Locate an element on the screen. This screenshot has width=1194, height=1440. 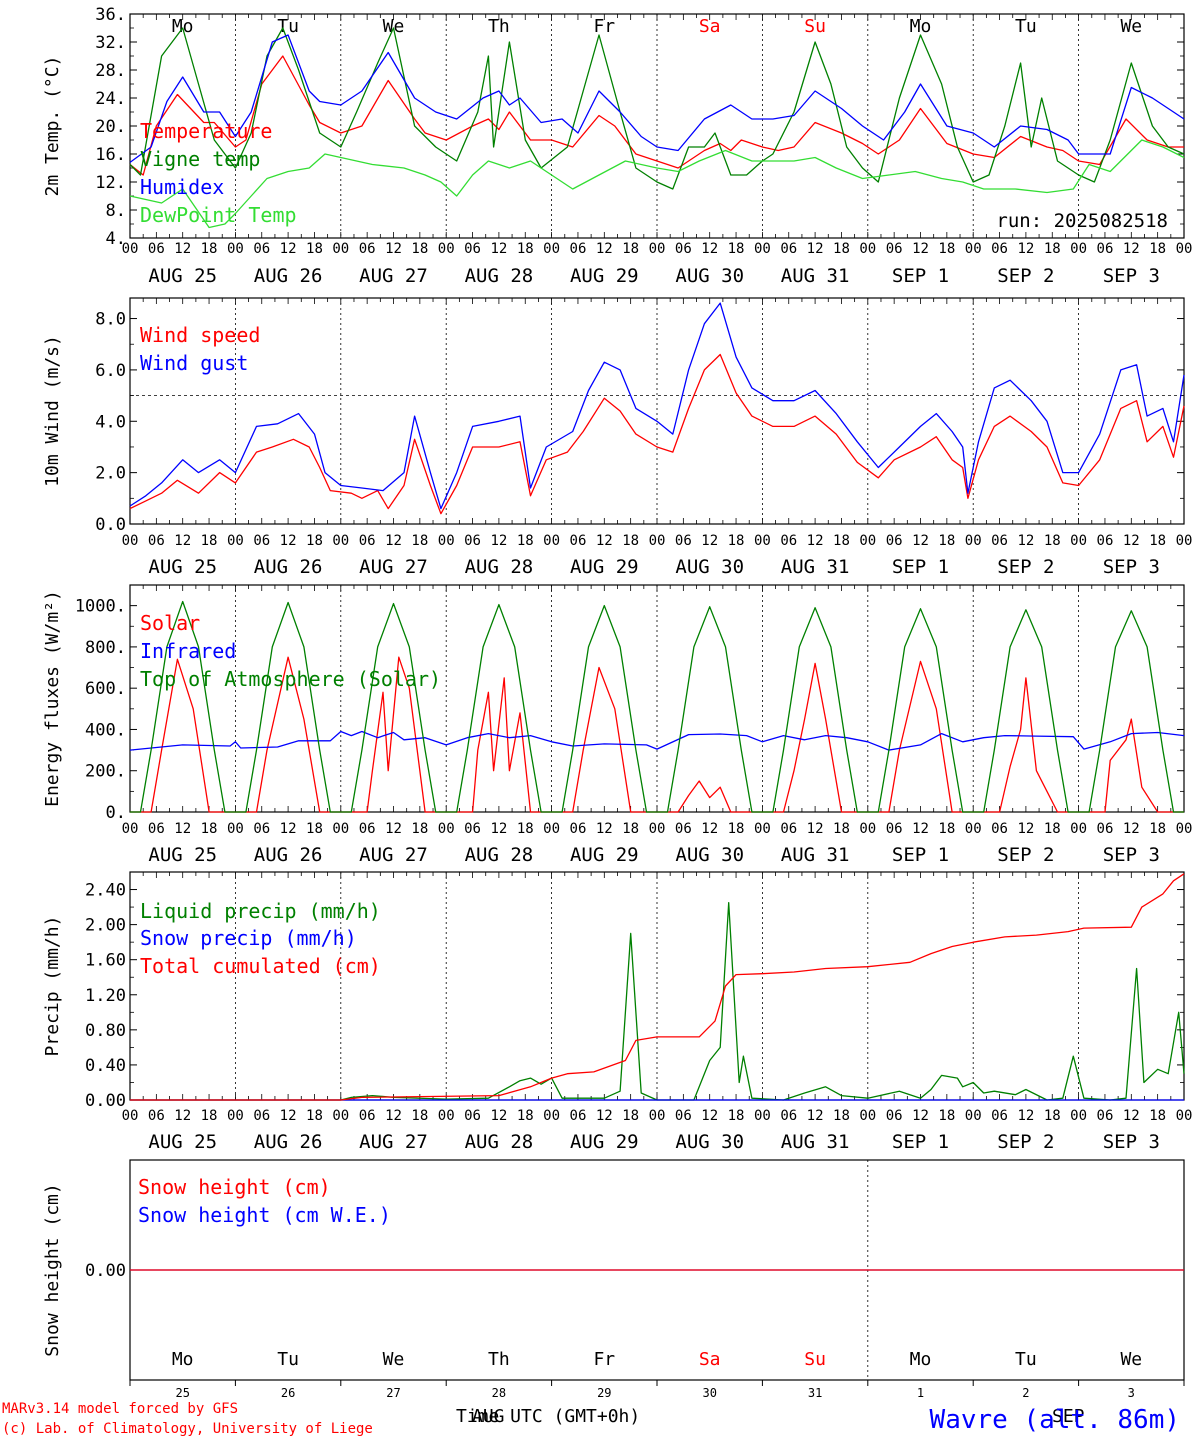
credit-line-1: MARv3.14 model forced by GFS is located at coordinates (120, 1409).